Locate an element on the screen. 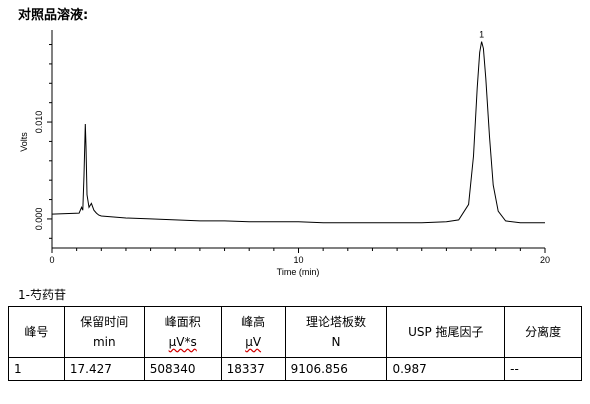 This screenshot has height=404, width=590. peak-annotations: 1 is located at coordinates (481, 35).